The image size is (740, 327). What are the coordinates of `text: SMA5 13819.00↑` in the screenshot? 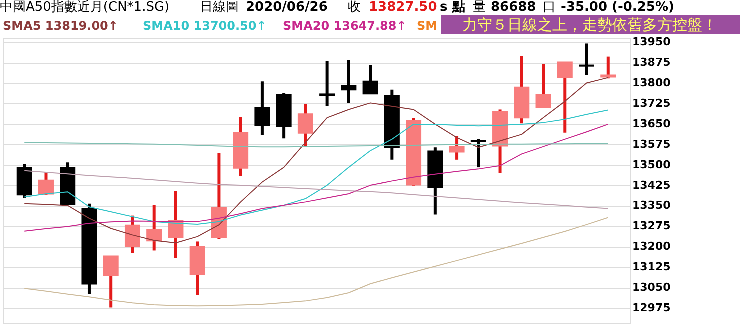 It's located at (60, 26).